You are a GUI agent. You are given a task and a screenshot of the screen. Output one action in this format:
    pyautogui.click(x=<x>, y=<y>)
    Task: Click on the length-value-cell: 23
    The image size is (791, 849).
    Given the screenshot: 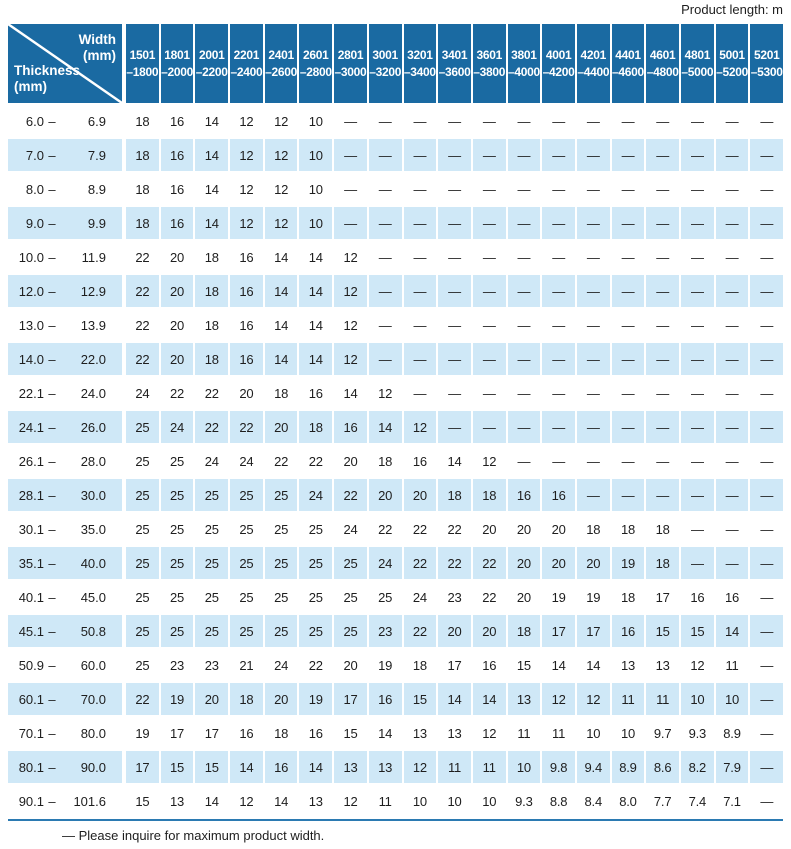 What is the action you would take?
    pyautogui.click(x=177, y=665)
    